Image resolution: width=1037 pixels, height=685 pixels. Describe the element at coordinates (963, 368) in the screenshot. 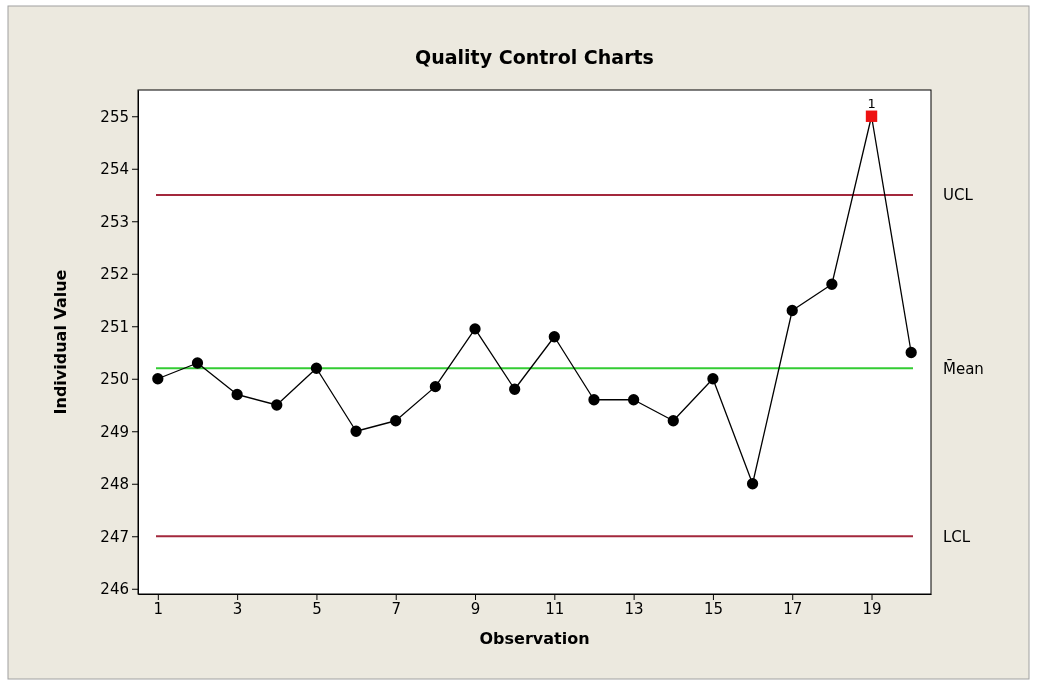

I see `ref-line-label: M̄ean` at that location.